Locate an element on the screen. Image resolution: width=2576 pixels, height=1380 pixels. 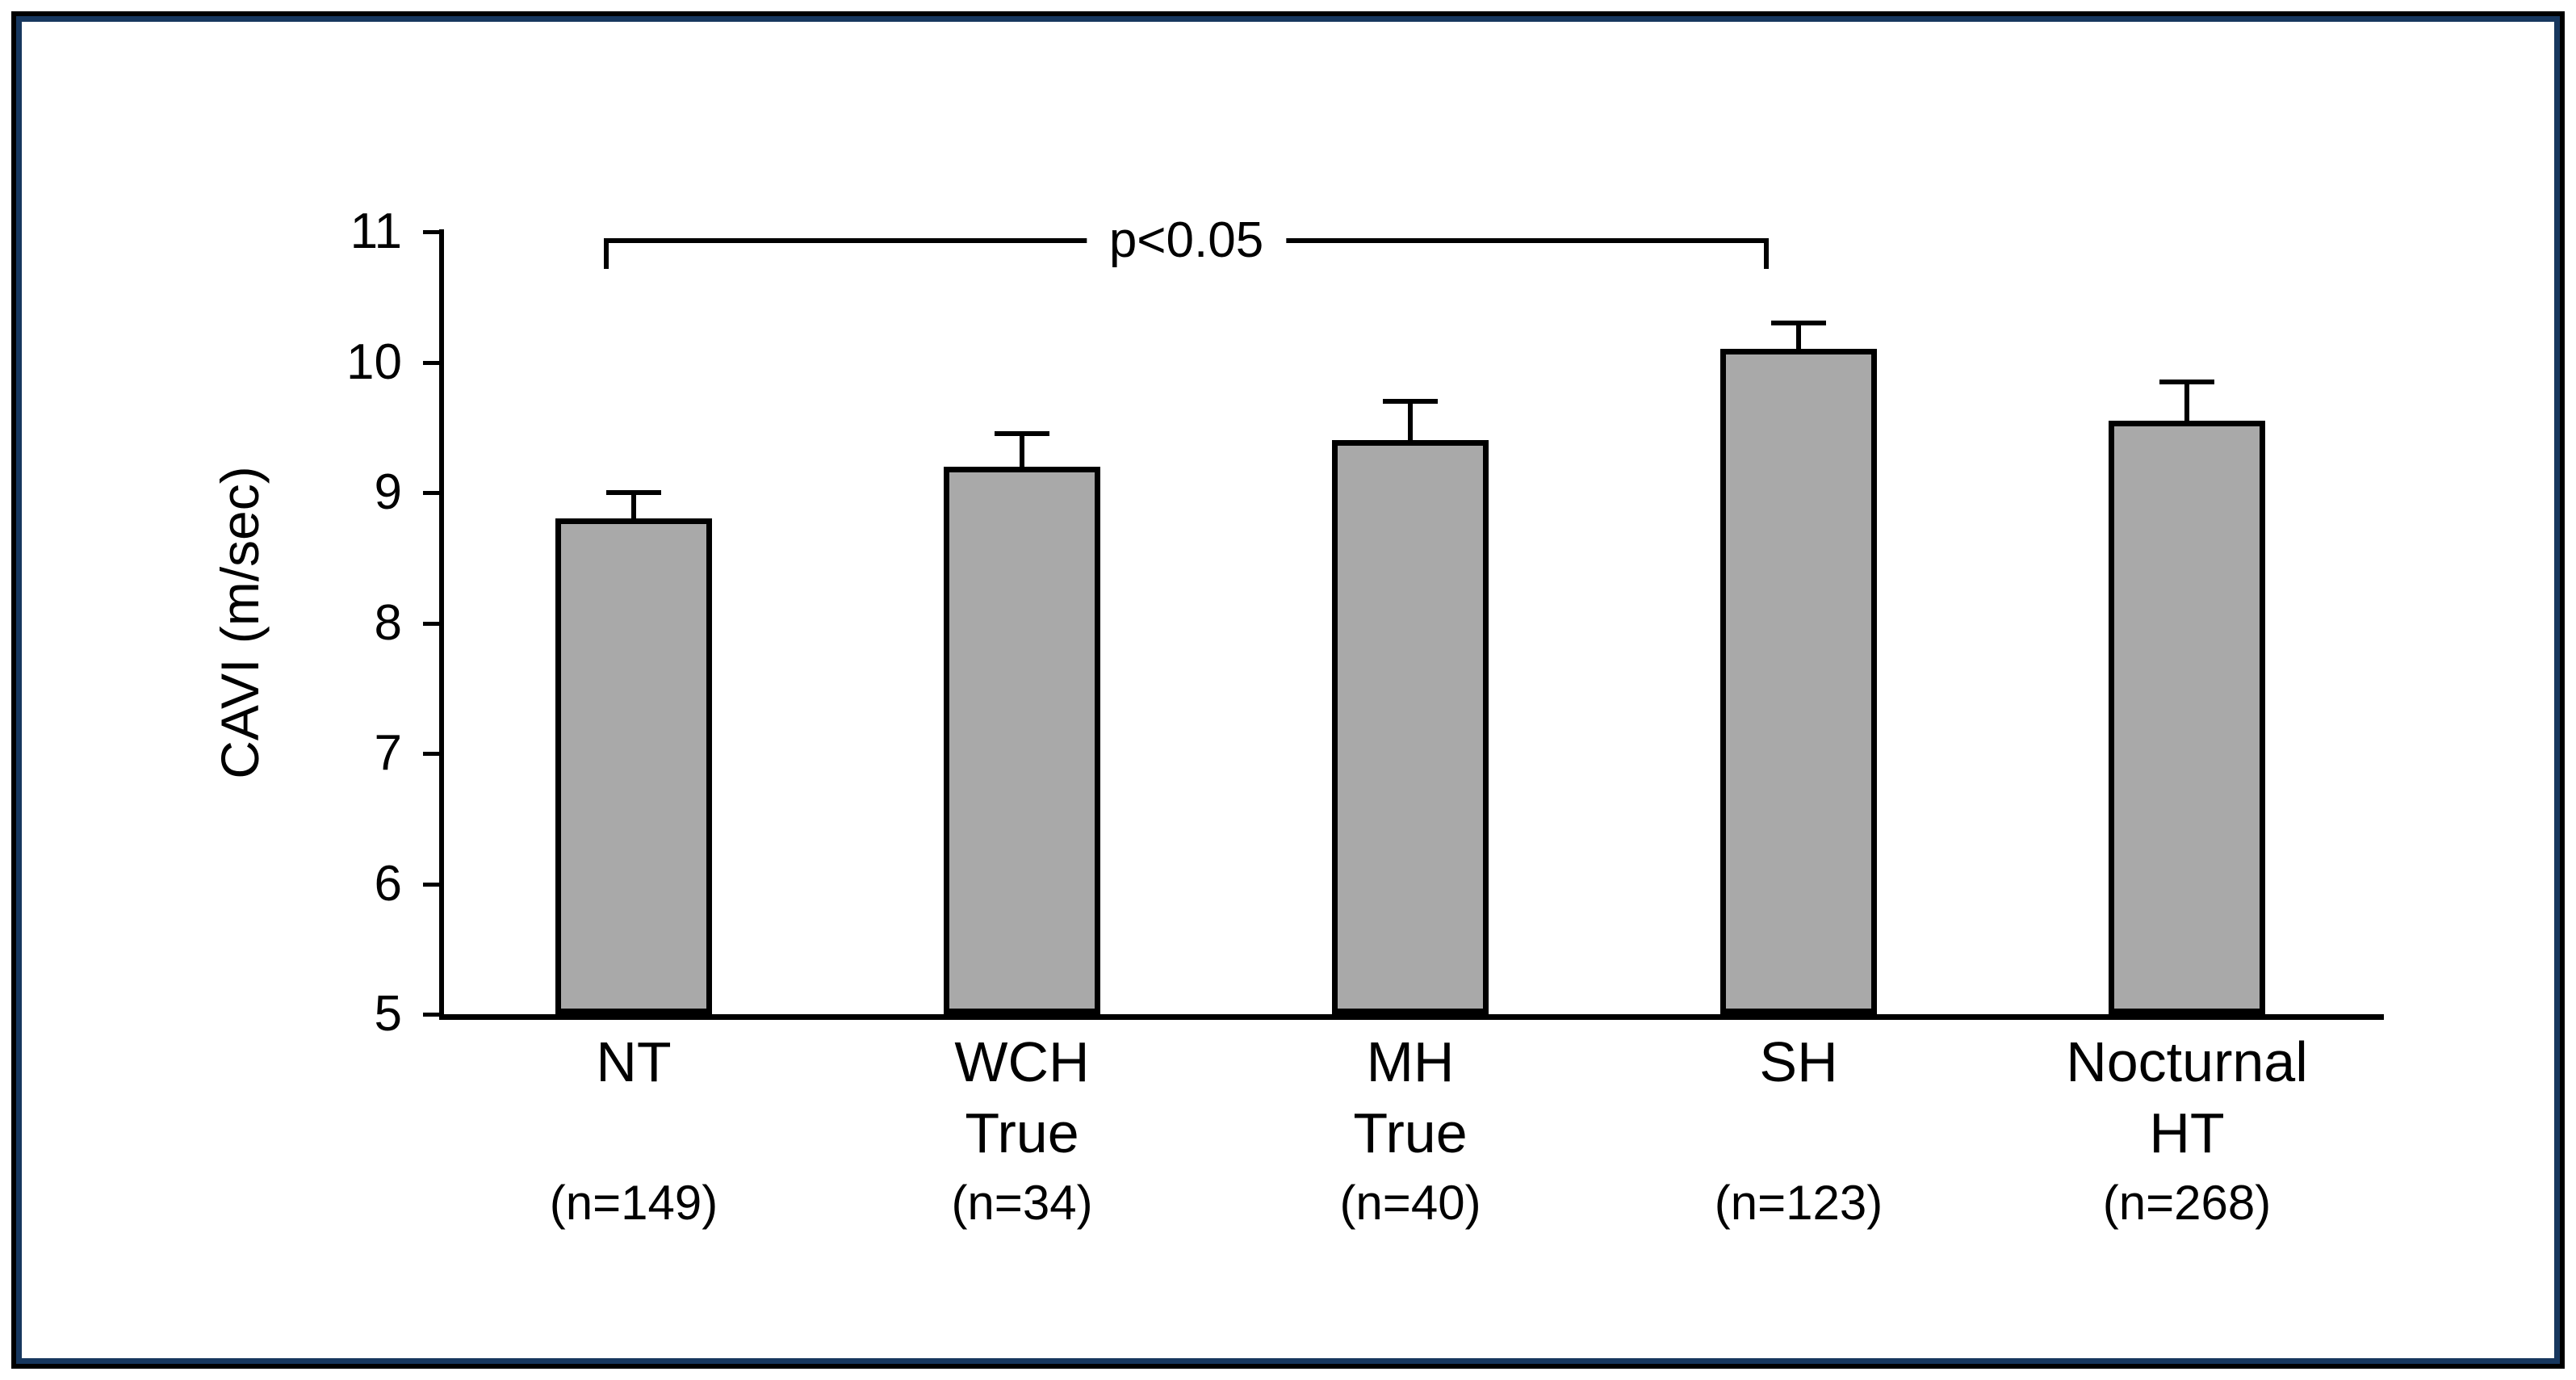
category-label: WCH is located at coordinates (1022, 1061).